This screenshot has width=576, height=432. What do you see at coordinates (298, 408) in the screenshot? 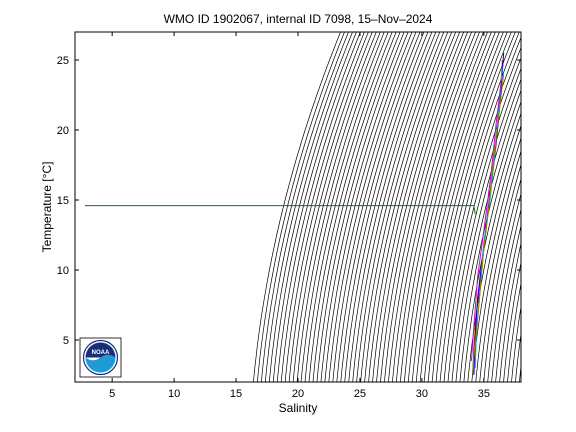
I see `x-axis-label: Salinity` at bounding box center [298, 408].